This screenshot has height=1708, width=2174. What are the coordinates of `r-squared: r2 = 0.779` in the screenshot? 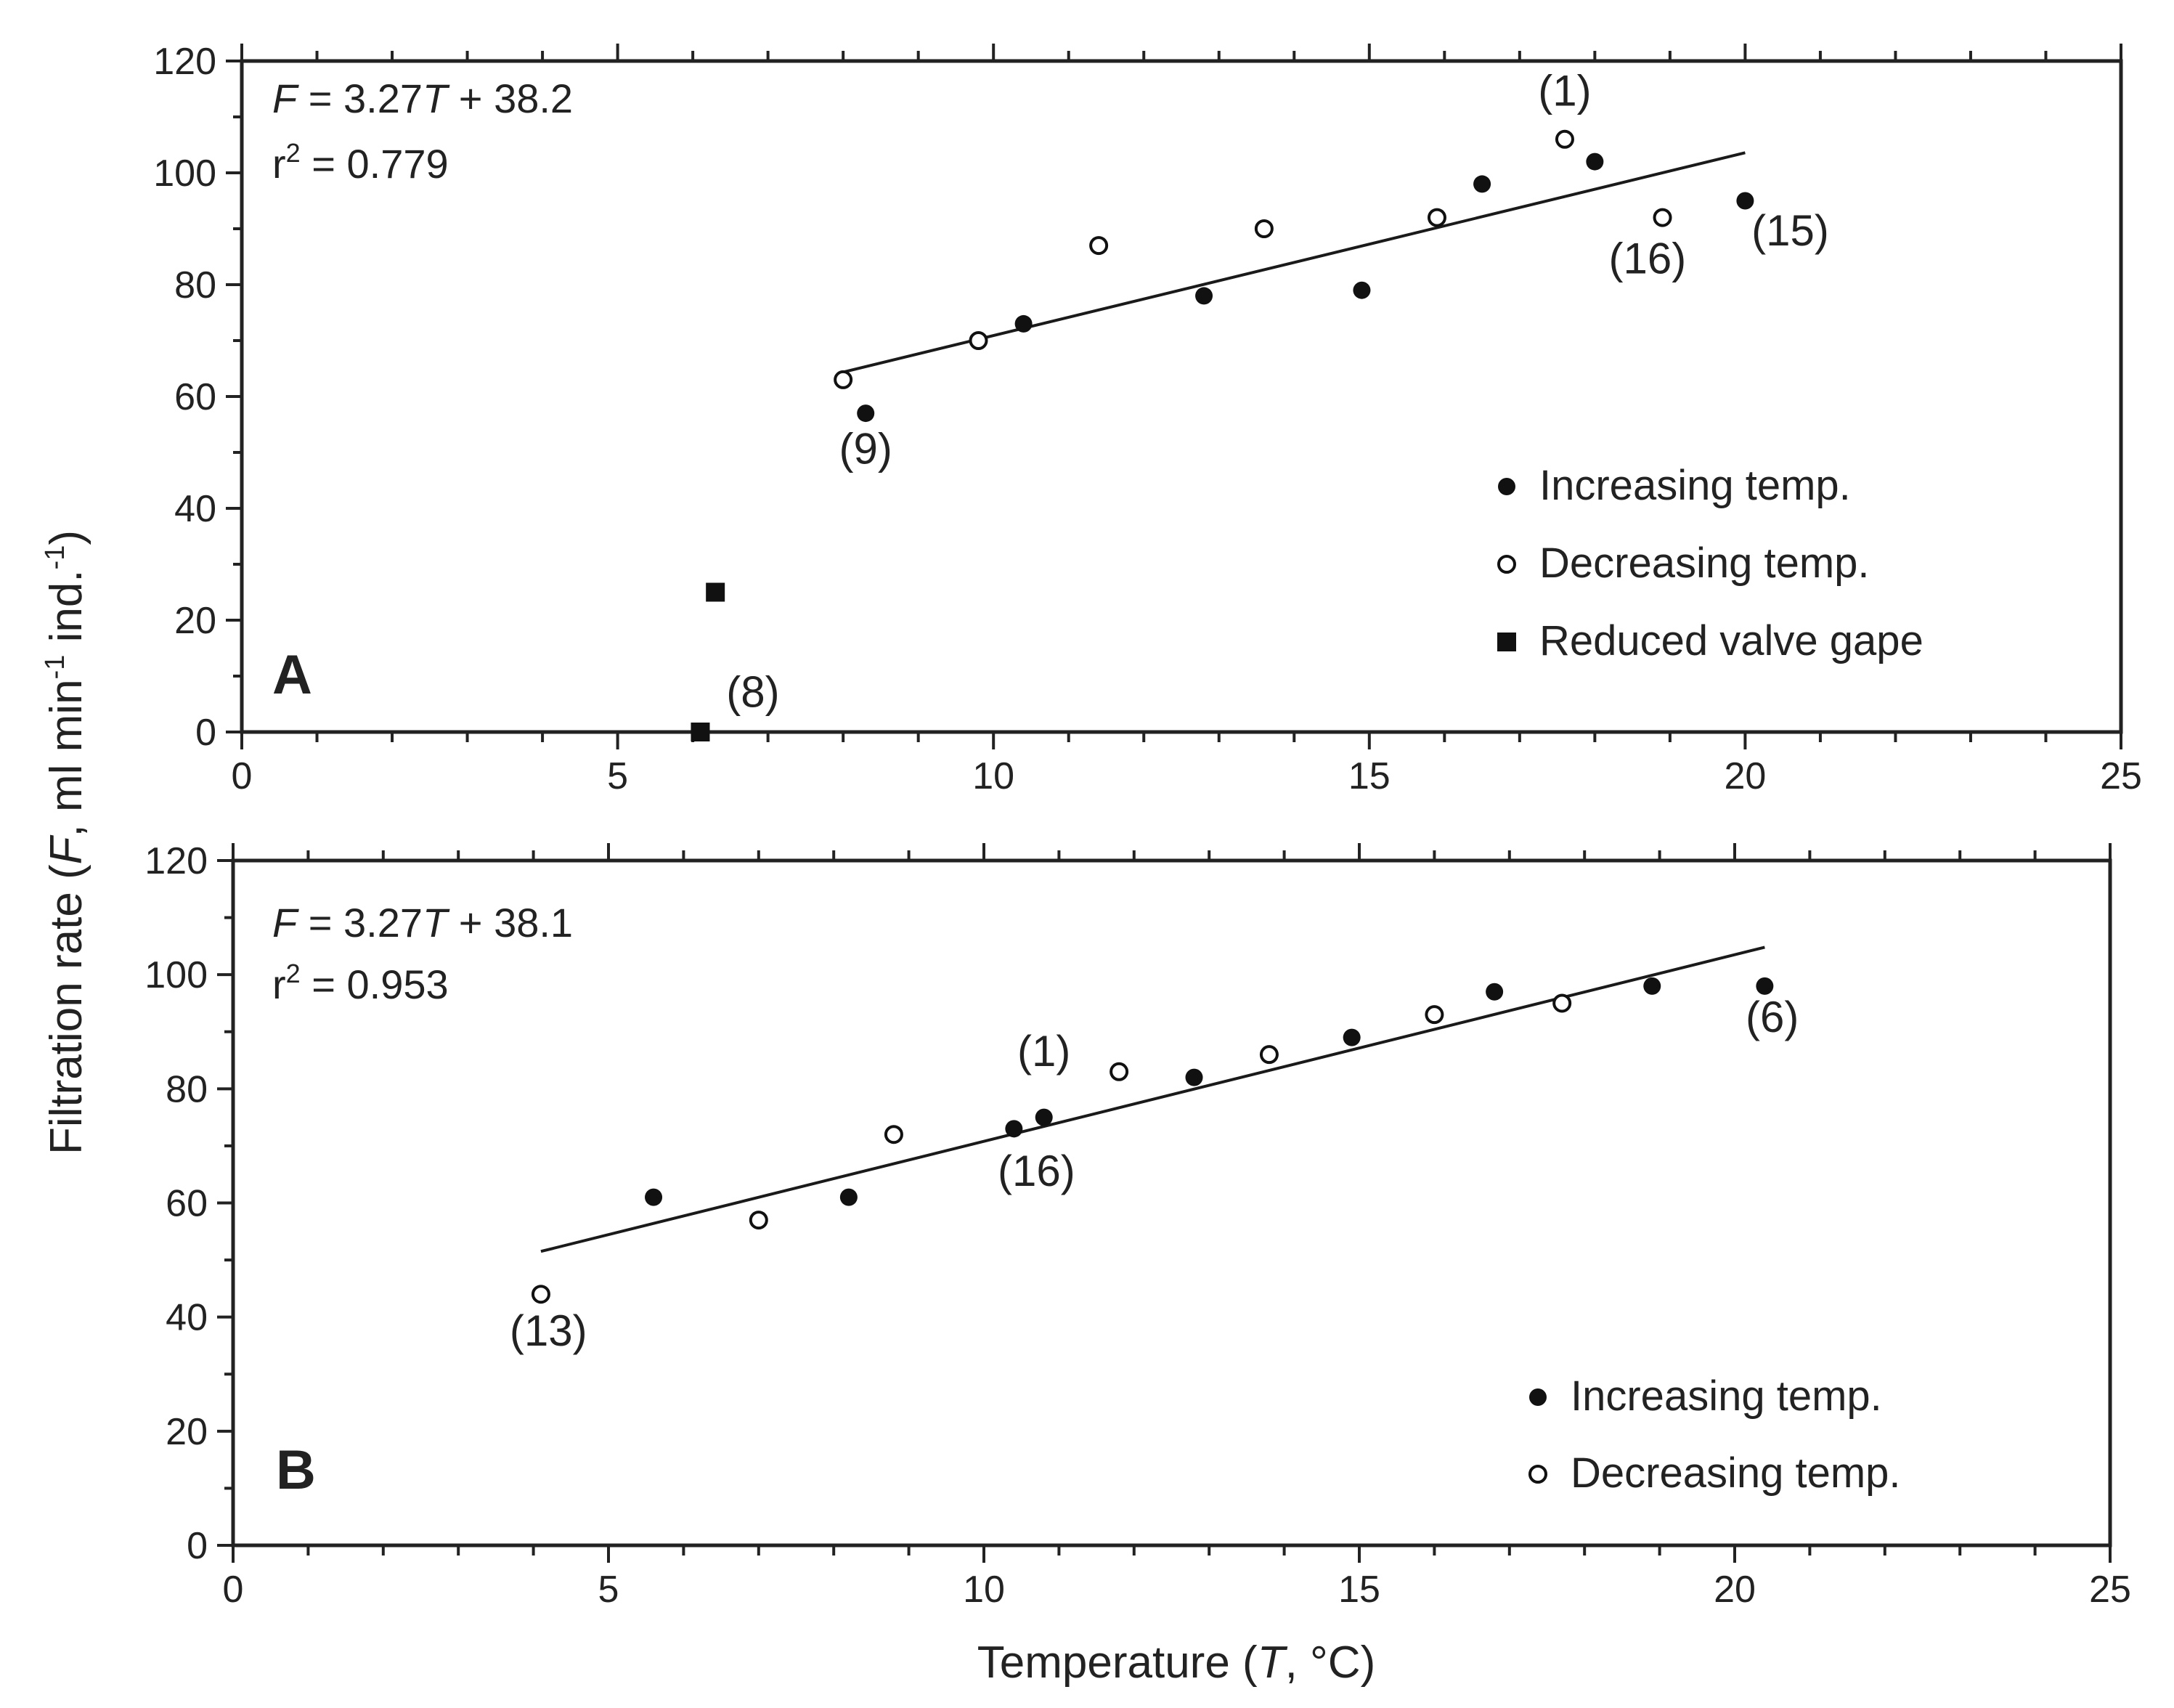 It's located at (360, 162).